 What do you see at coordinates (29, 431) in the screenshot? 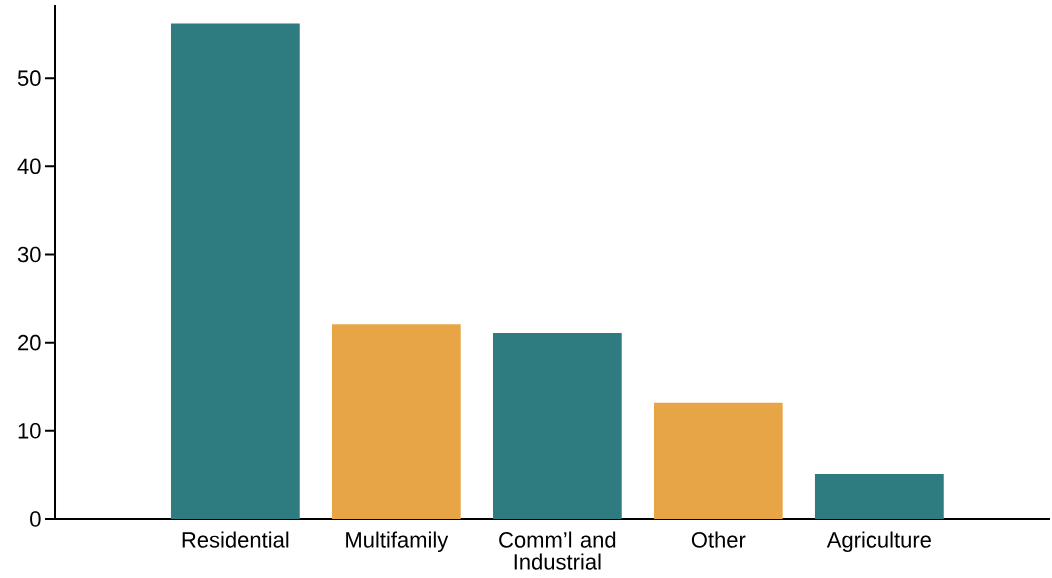
I see `y-tick-label: 10` at bounding box center [29, 431].